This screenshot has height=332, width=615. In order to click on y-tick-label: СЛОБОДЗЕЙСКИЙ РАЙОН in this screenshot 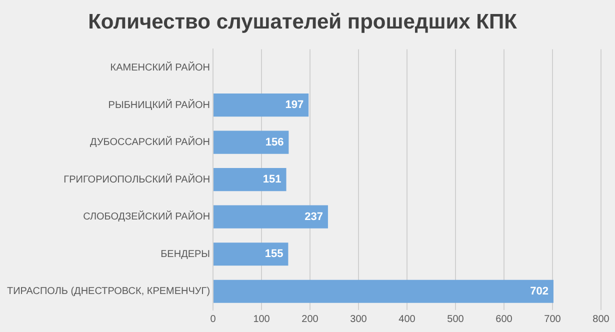, I will do `click(146, 216)`.